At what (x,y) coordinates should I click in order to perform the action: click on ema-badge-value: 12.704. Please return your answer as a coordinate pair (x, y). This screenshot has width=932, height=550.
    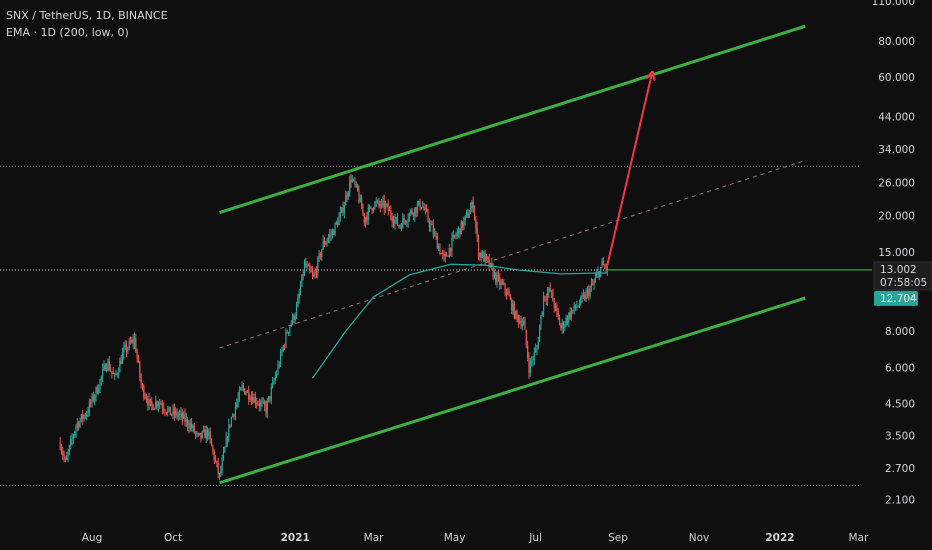
    Looking at the image, I should click on (898, 299).